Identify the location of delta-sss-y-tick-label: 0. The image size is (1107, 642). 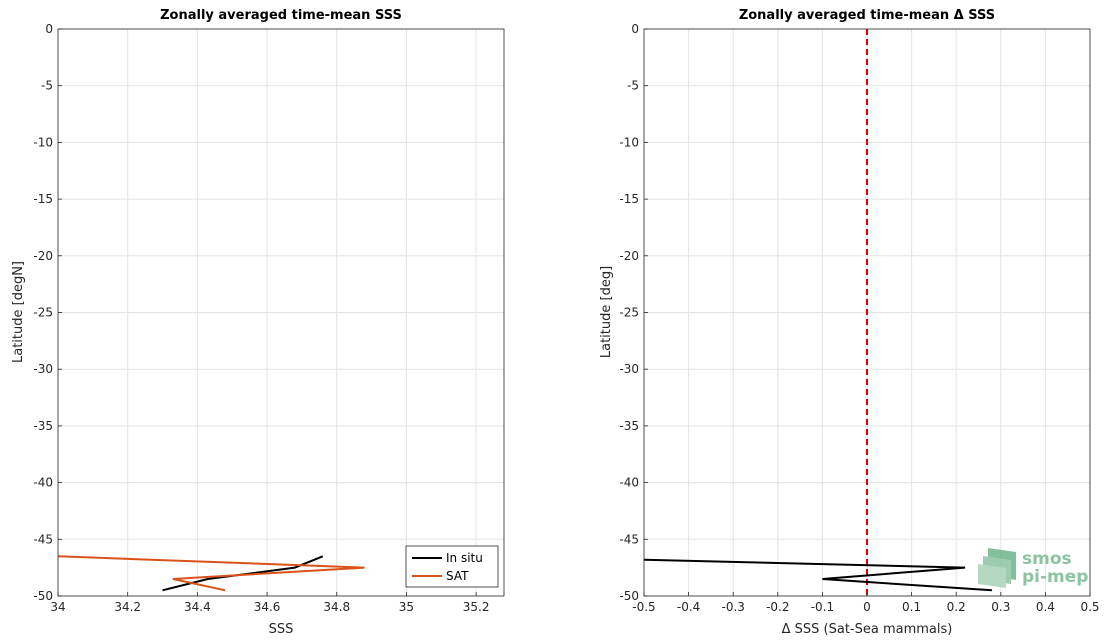
(635, 29).